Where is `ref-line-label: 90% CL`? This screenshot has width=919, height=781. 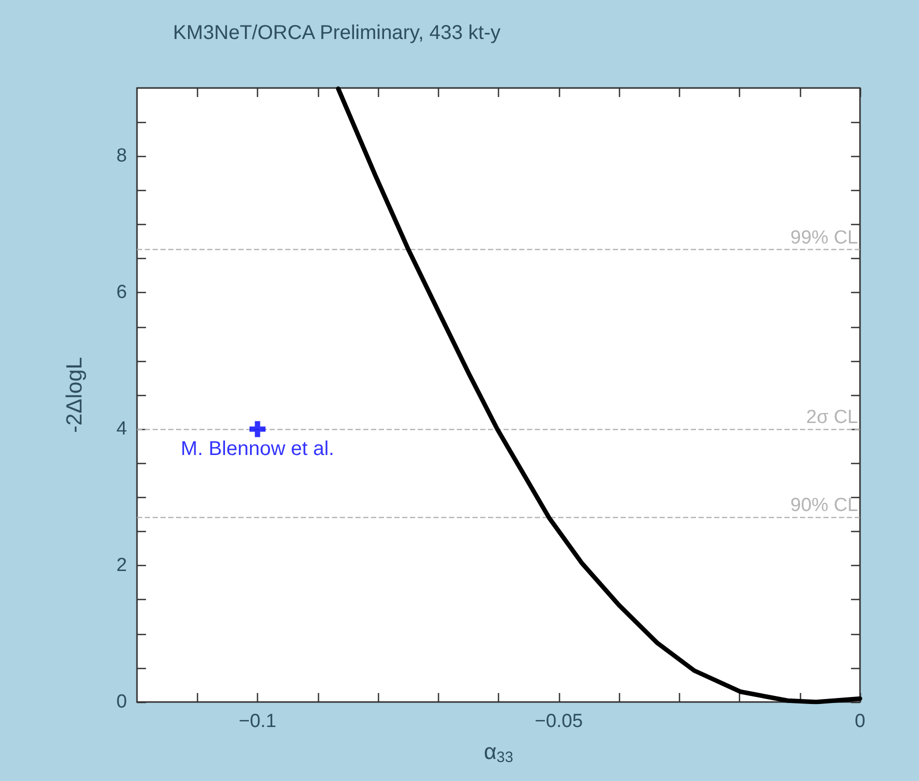 ref-line-label: 90% CL is located at coordinates (824, 505).